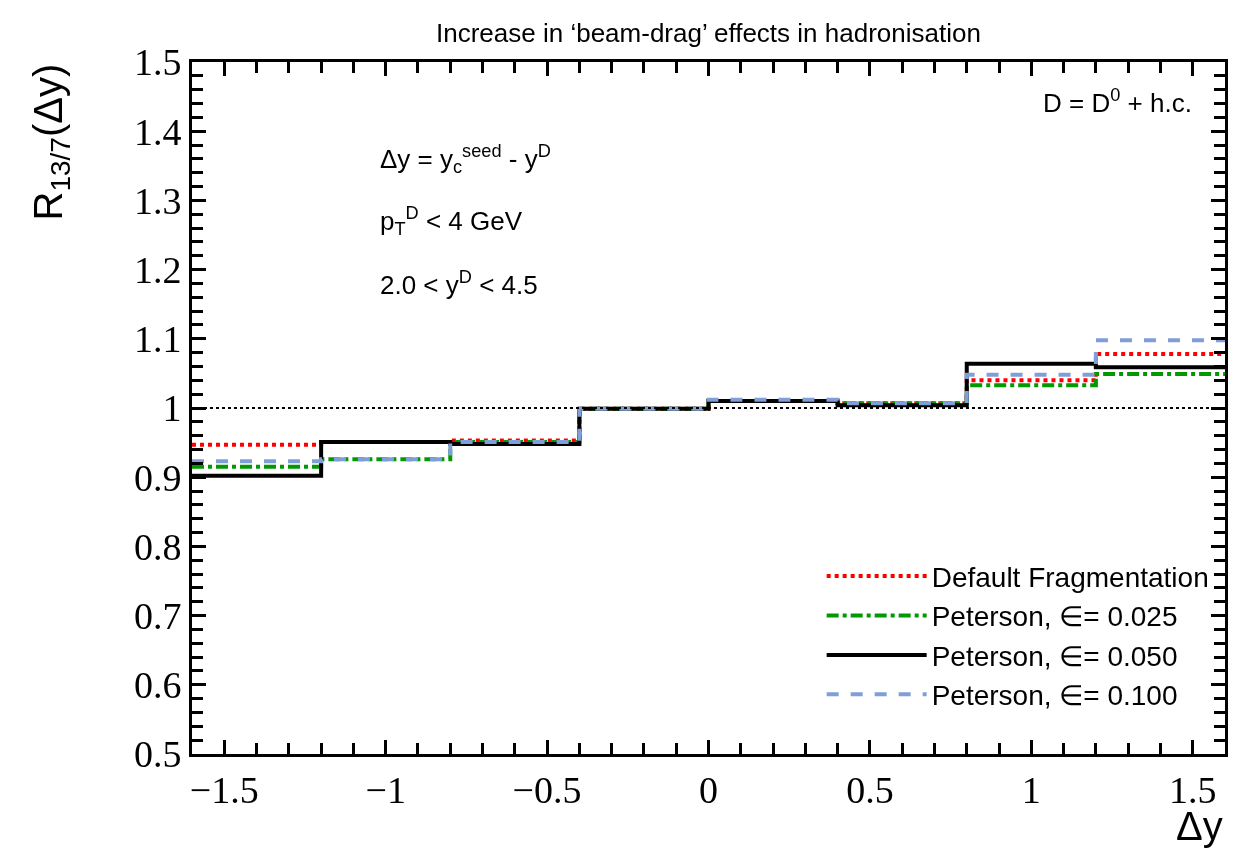  What do you see at coordinates (459, 283) in the screenshot?
I see `annotation: 2.0 < y$^{D}$ < 4.5` at bounding box center [459, 283].